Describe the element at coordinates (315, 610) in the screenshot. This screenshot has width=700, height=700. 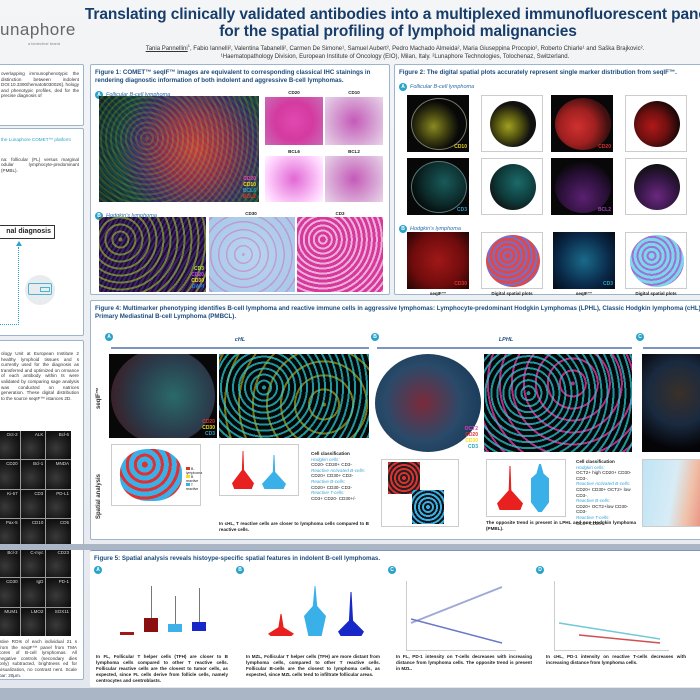
I see `mzl-violin-plot` at that location.